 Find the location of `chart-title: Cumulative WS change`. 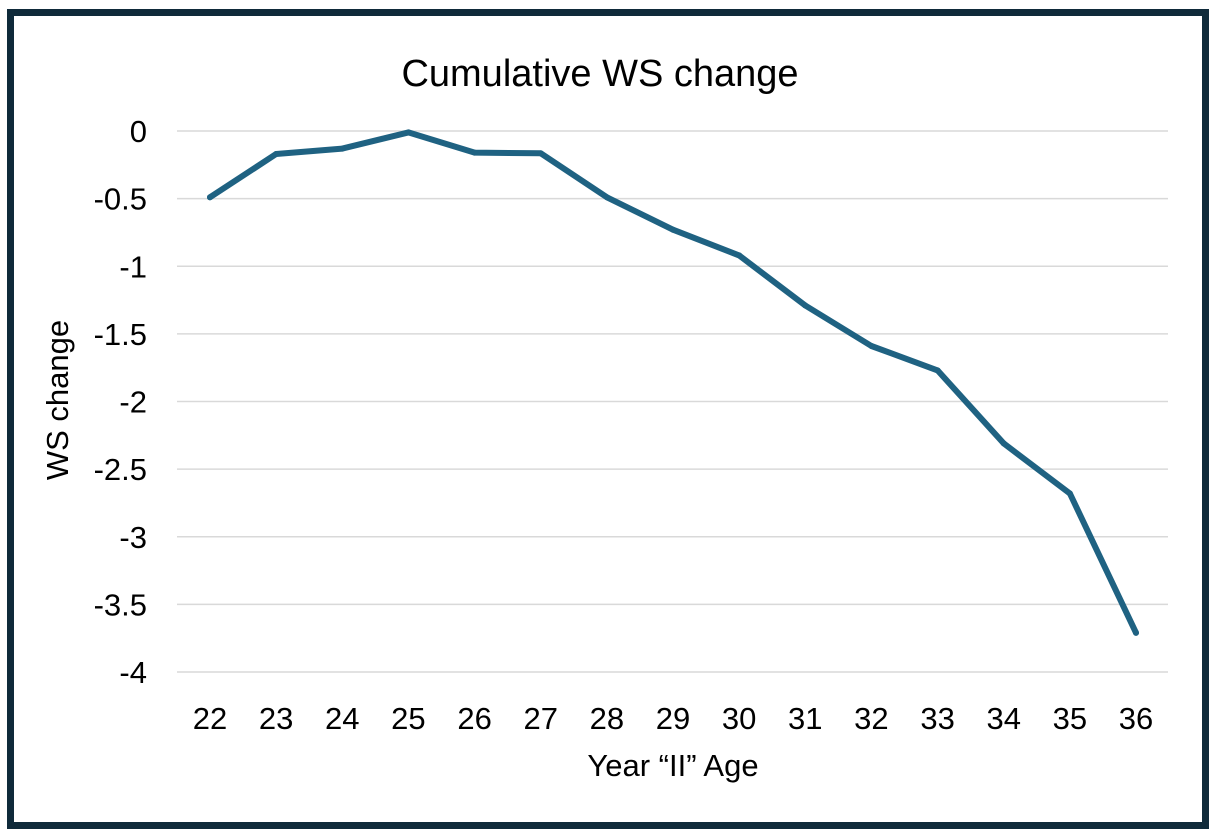

chart-title: Cumulative WS change is located at coordinates (599, 74).